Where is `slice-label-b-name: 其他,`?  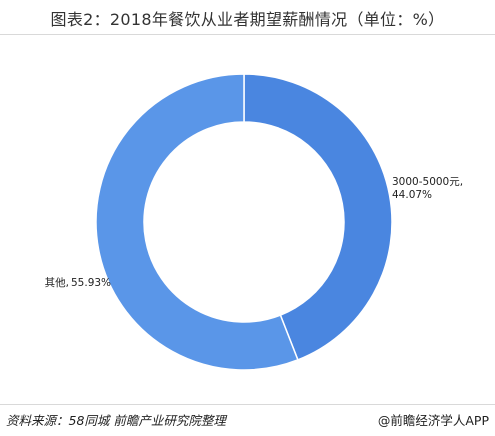 slice-label-b-name: 其他, is located at coordinates (57, 282).